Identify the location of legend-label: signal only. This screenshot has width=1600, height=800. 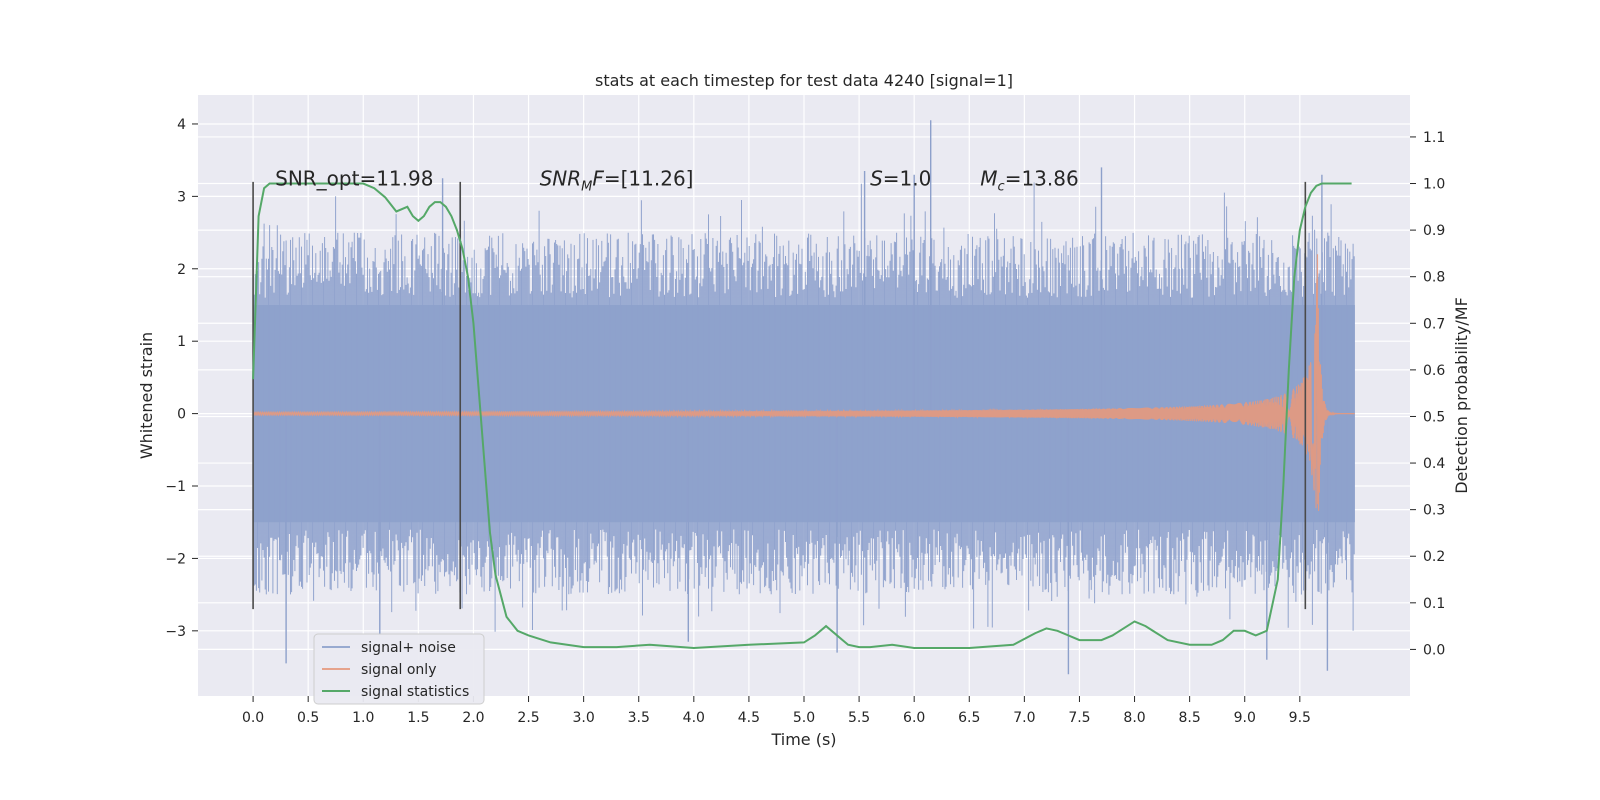
(398, 670).